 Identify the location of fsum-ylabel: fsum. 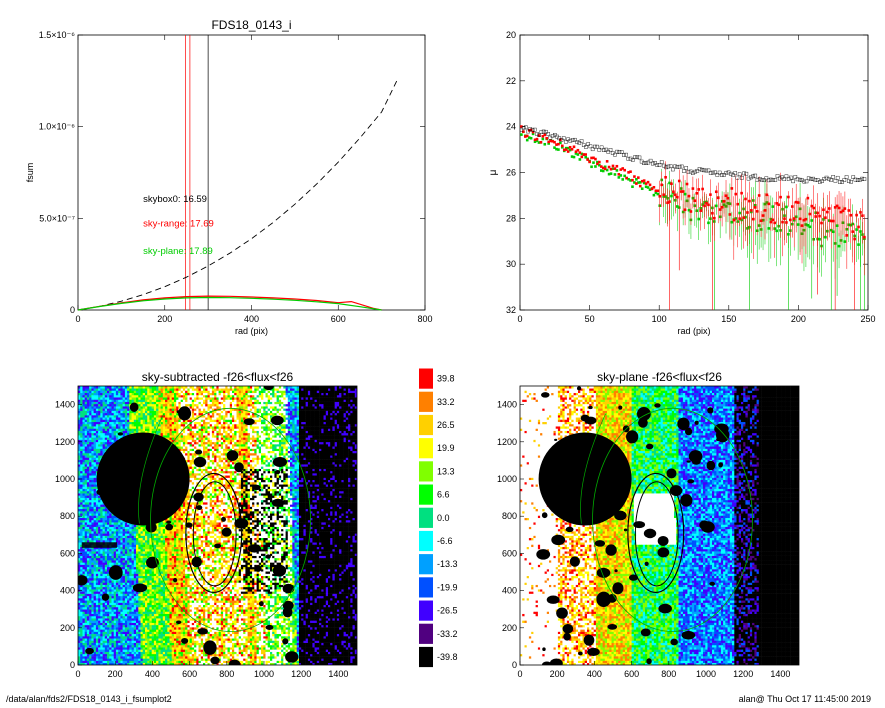
(30, 173).